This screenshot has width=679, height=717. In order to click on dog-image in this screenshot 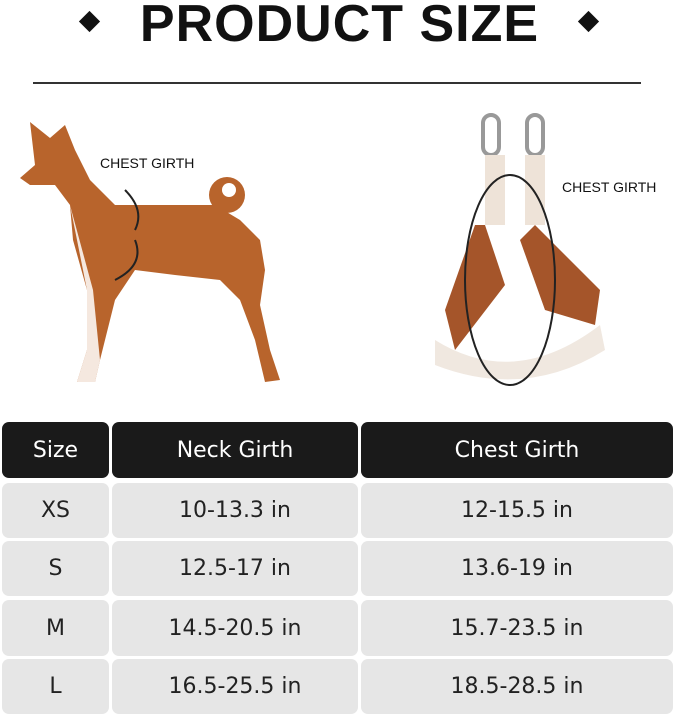, I will do `click(150, 252)`.